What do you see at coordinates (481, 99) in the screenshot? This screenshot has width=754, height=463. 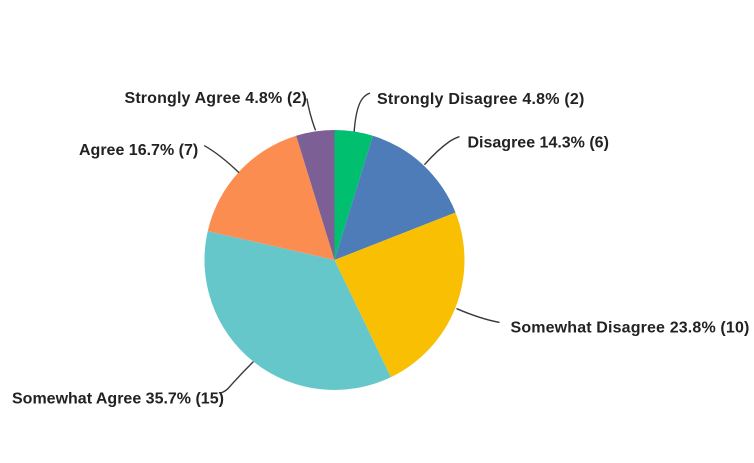 I see `svg-text: Strongly Disagree 4.8% (2)` at bounding box center [481, 99].